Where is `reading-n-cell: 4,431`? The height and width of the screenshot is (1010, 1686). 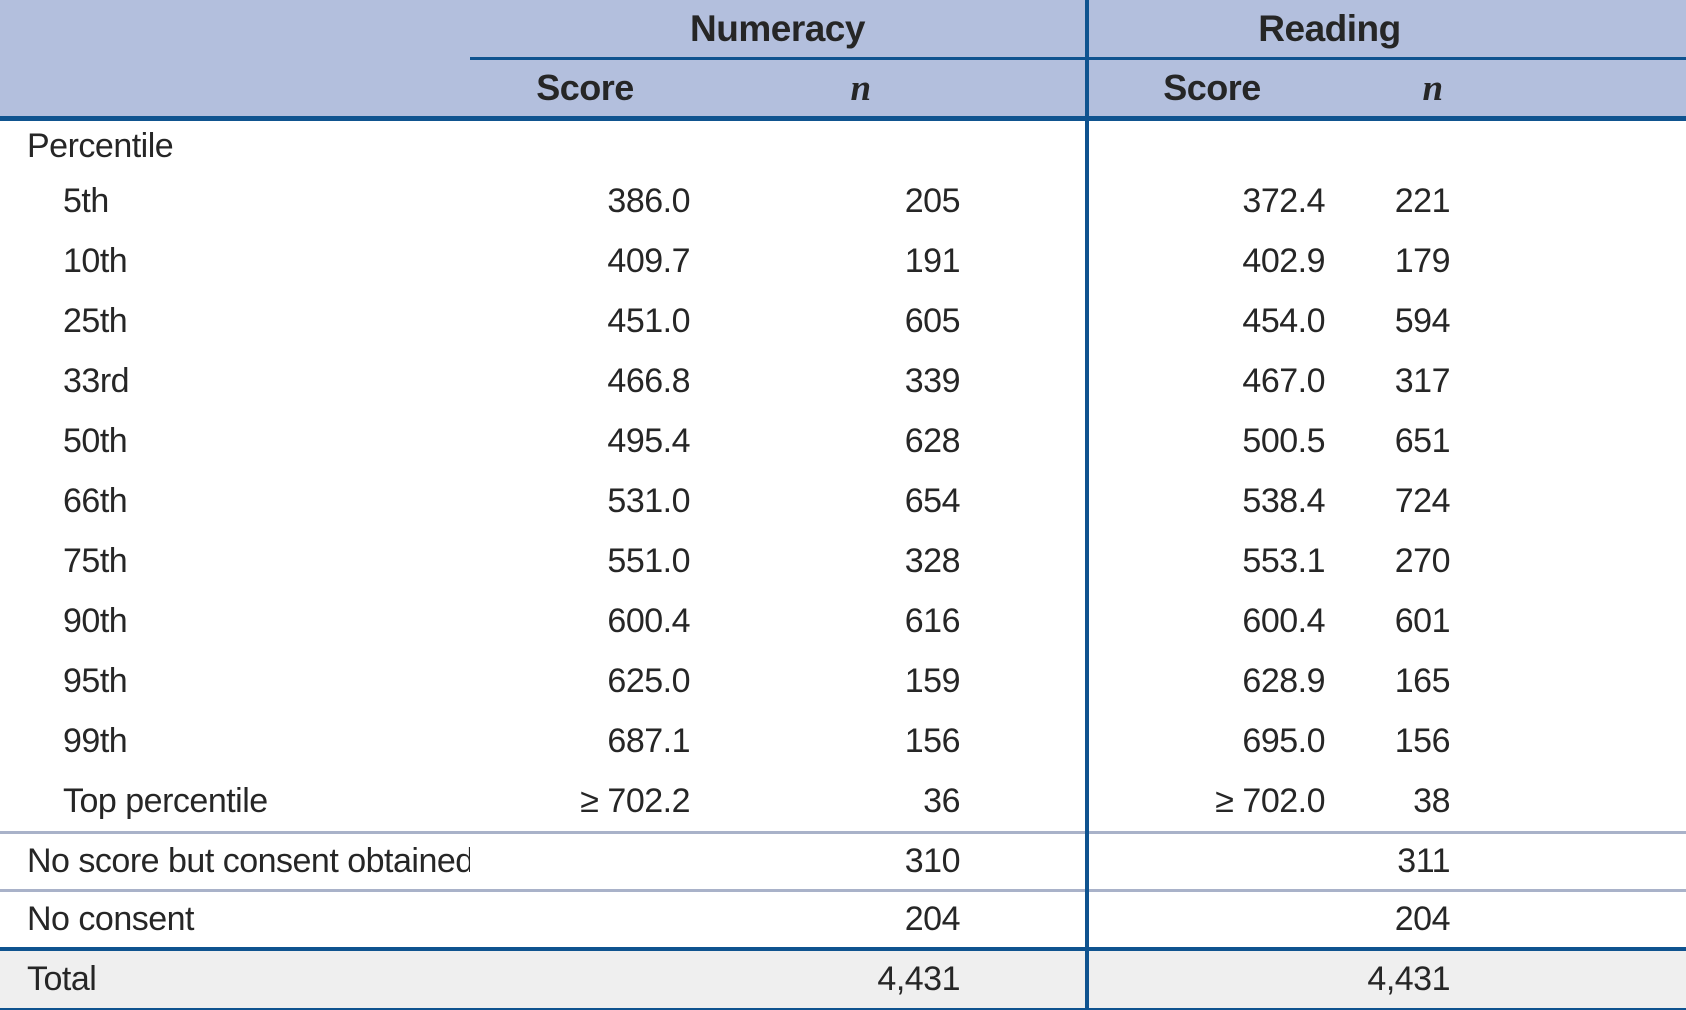
reading-n-cell: 4,431 is located at coordinates (1452, 978).